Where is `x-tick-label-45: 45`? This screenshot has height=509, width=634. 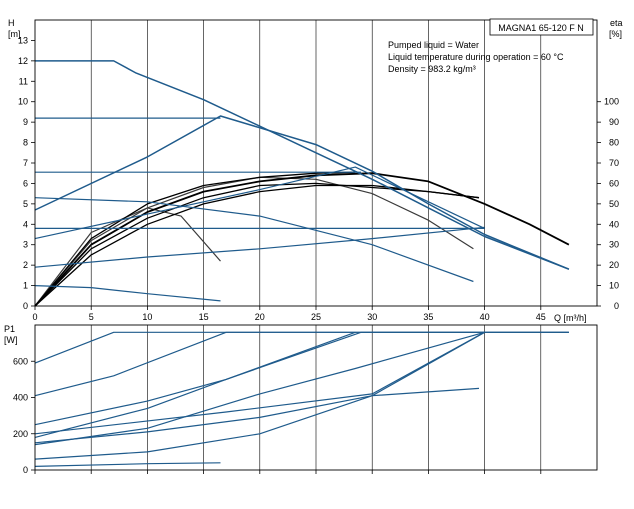
x-tick-label-45: 45 is located at coordinates (541, 317).